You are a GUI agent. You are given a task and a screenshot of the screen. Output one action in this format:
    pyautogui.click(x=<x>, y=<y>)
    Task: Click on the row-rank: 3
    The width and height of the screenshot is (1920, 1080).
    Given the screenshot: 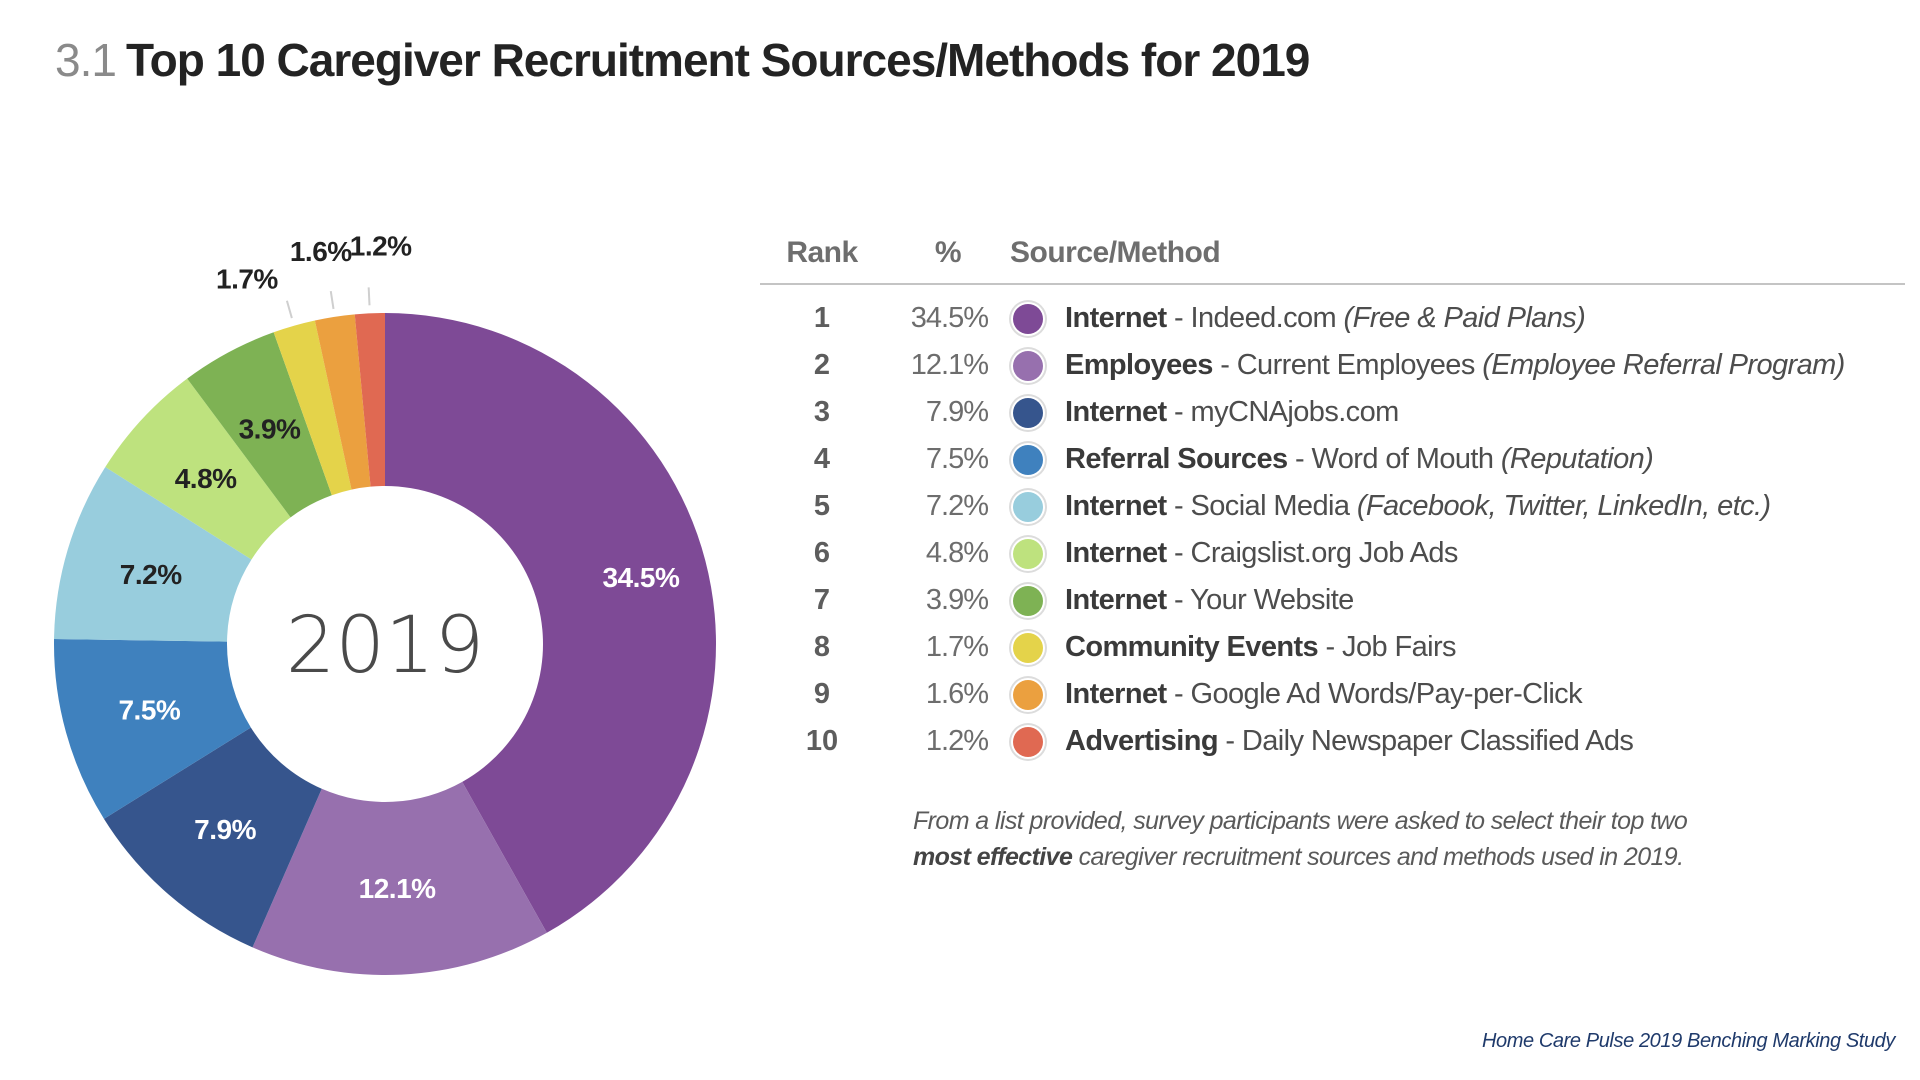 What is the action you would take?
    pyautogui.click(x=822, y=412)
    